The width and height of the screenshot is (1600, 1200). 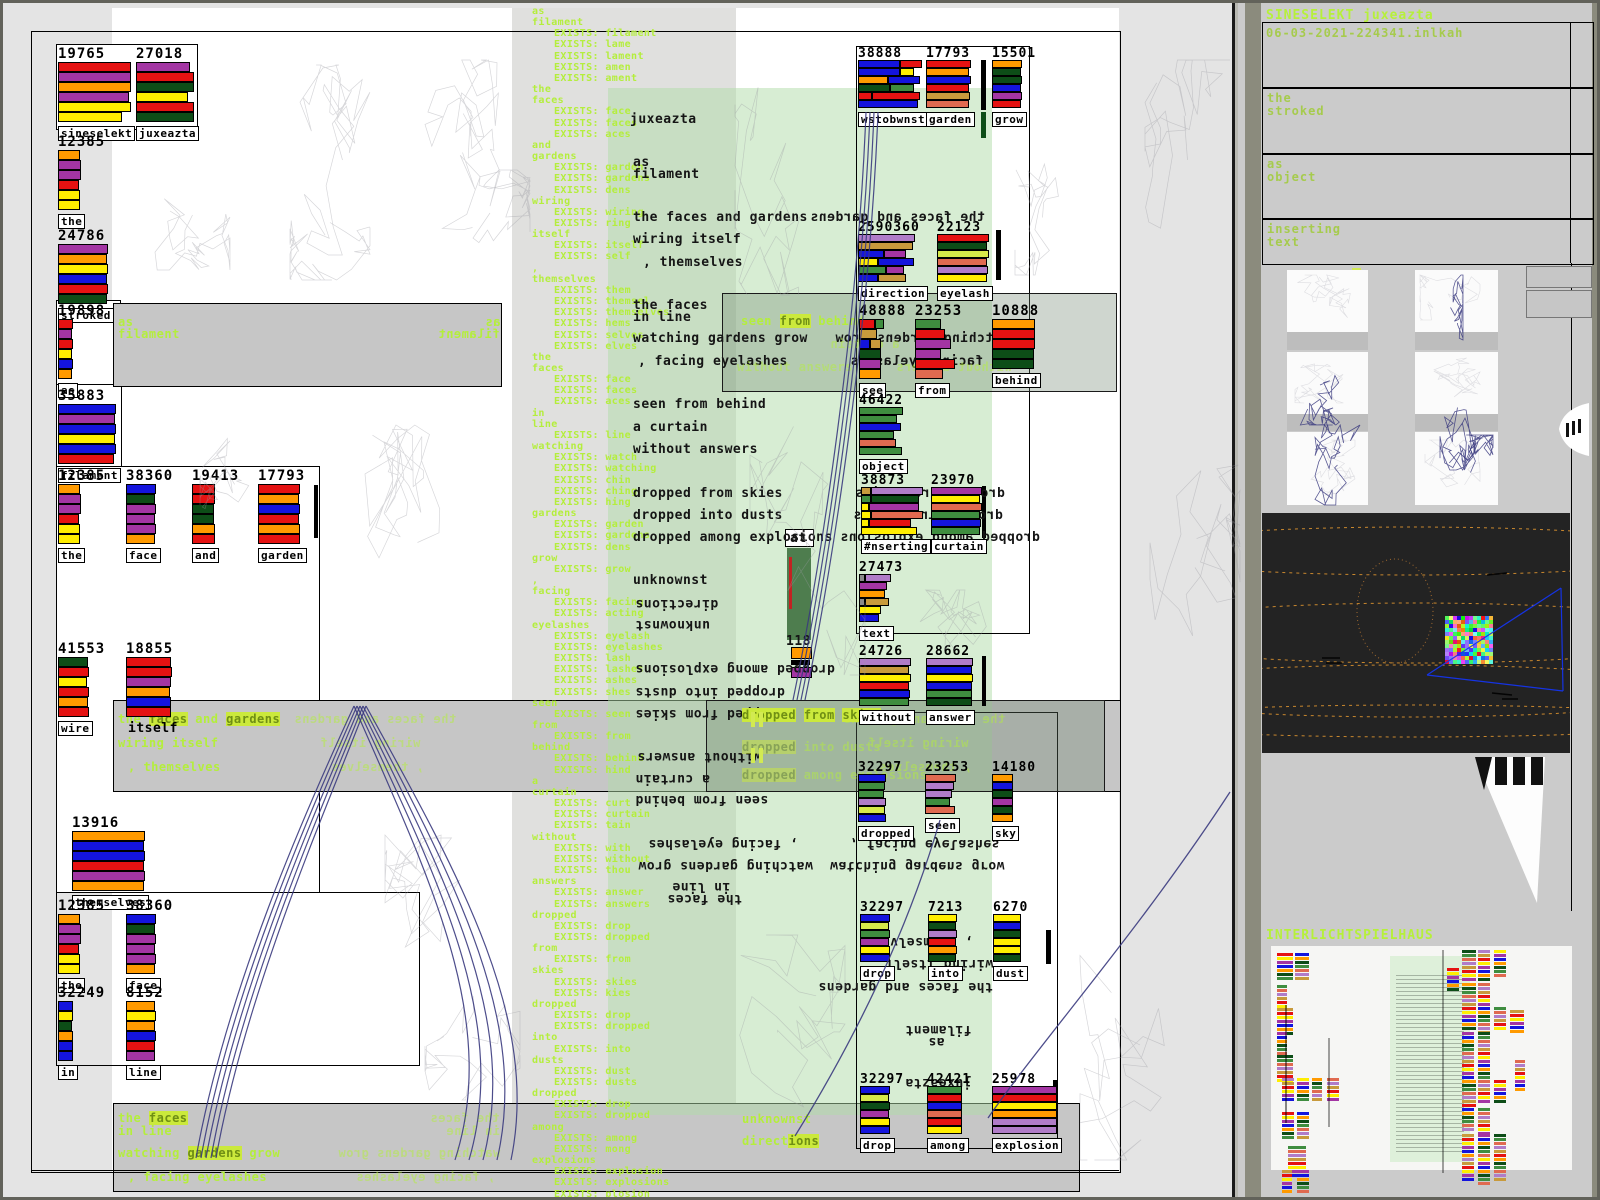 I want to click on marker-bar, so click(x=984, y=512).